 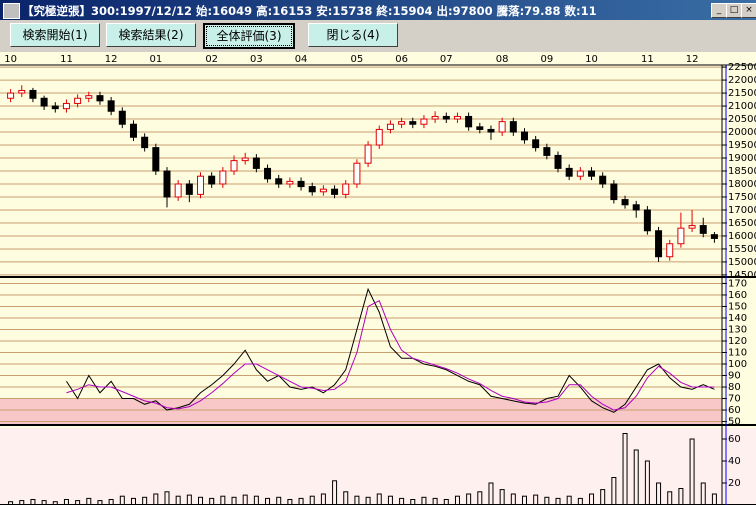 What do you see at coordinates (151, 35) in the screenshot?
I see `search-result-button: 検索結果(2)` at bounding box center [151, 35].